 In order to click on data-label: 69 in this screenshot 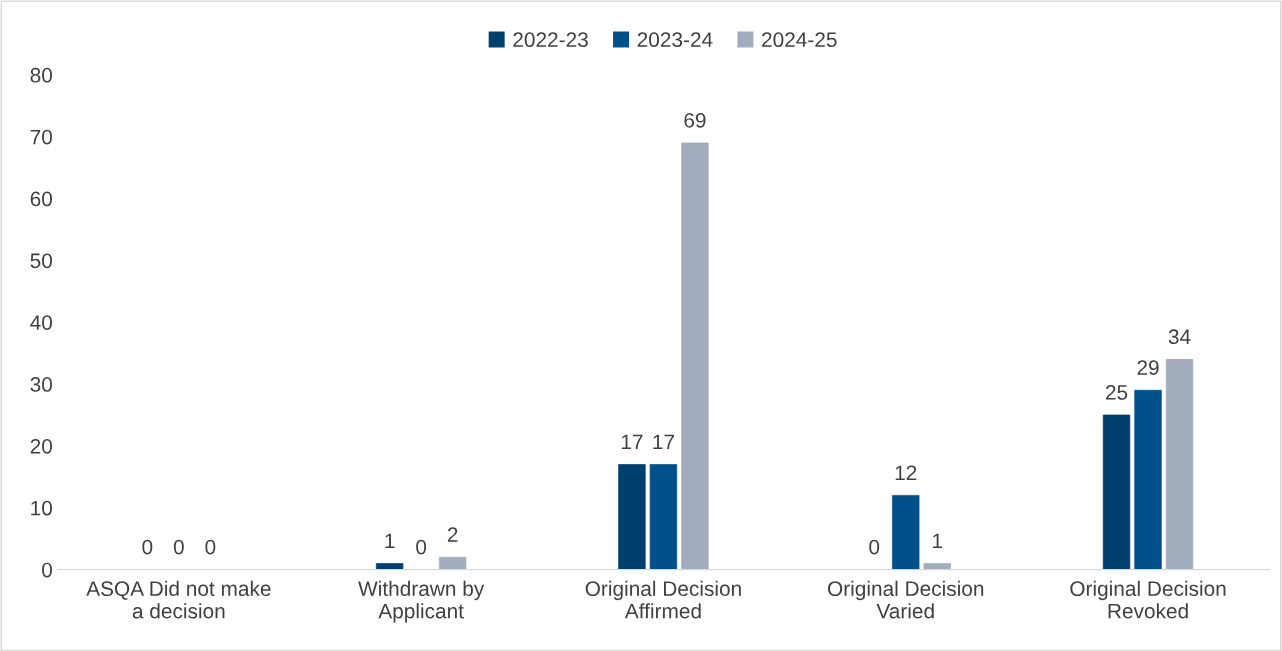, I will do `click(695, 120)`.